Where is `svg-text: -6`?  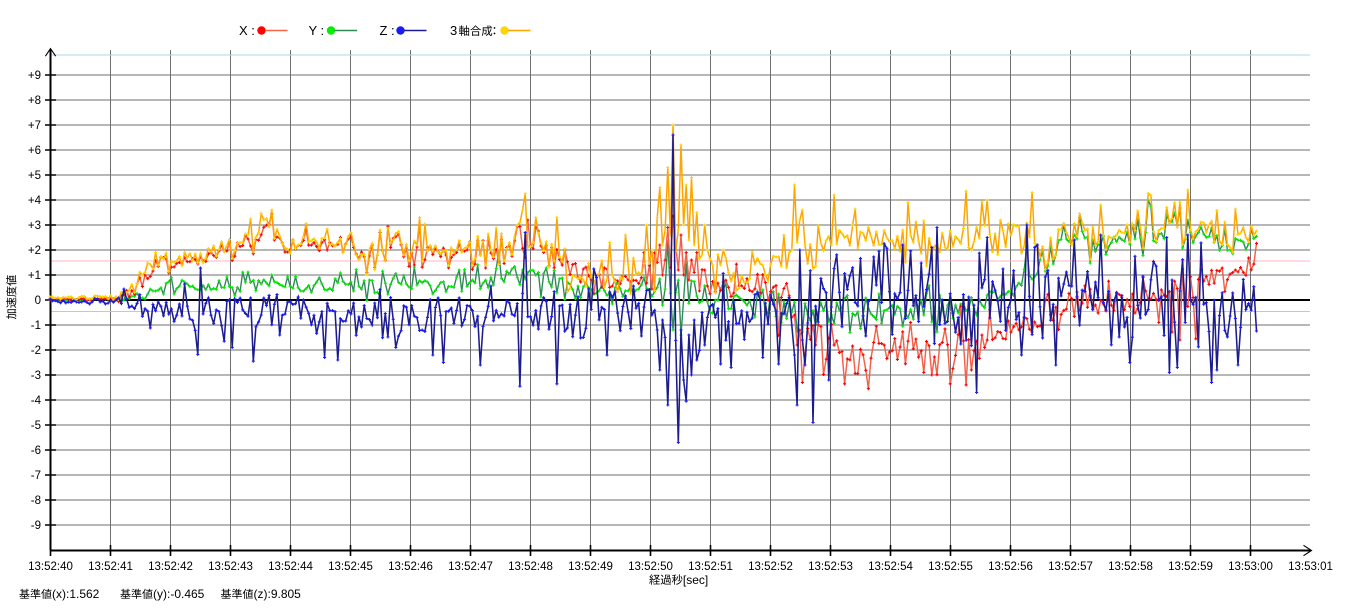
svg-text: -6 is located at coordinates (36, 451).